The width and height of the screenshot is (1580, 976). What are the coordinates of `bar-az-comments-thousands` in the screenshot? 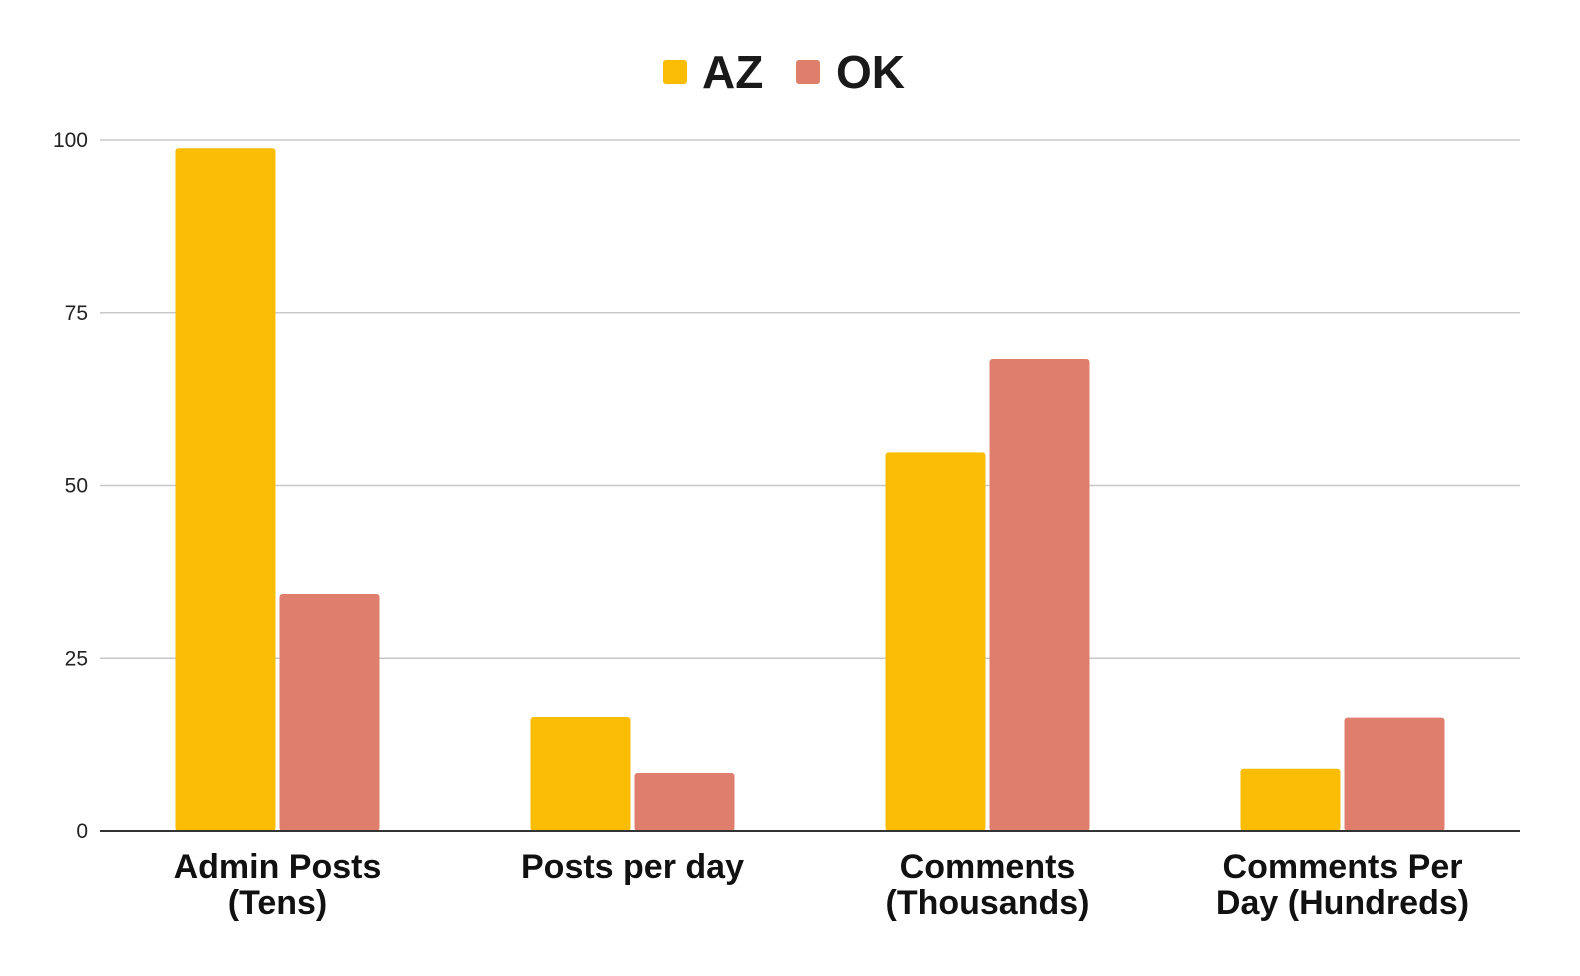 It's located at (935, 641).